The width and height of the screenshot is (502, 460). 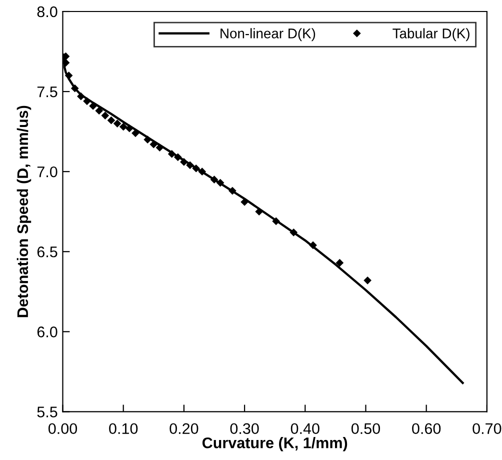 I want to click on x-tick-label: 0.50, so click(x=365, y=428).